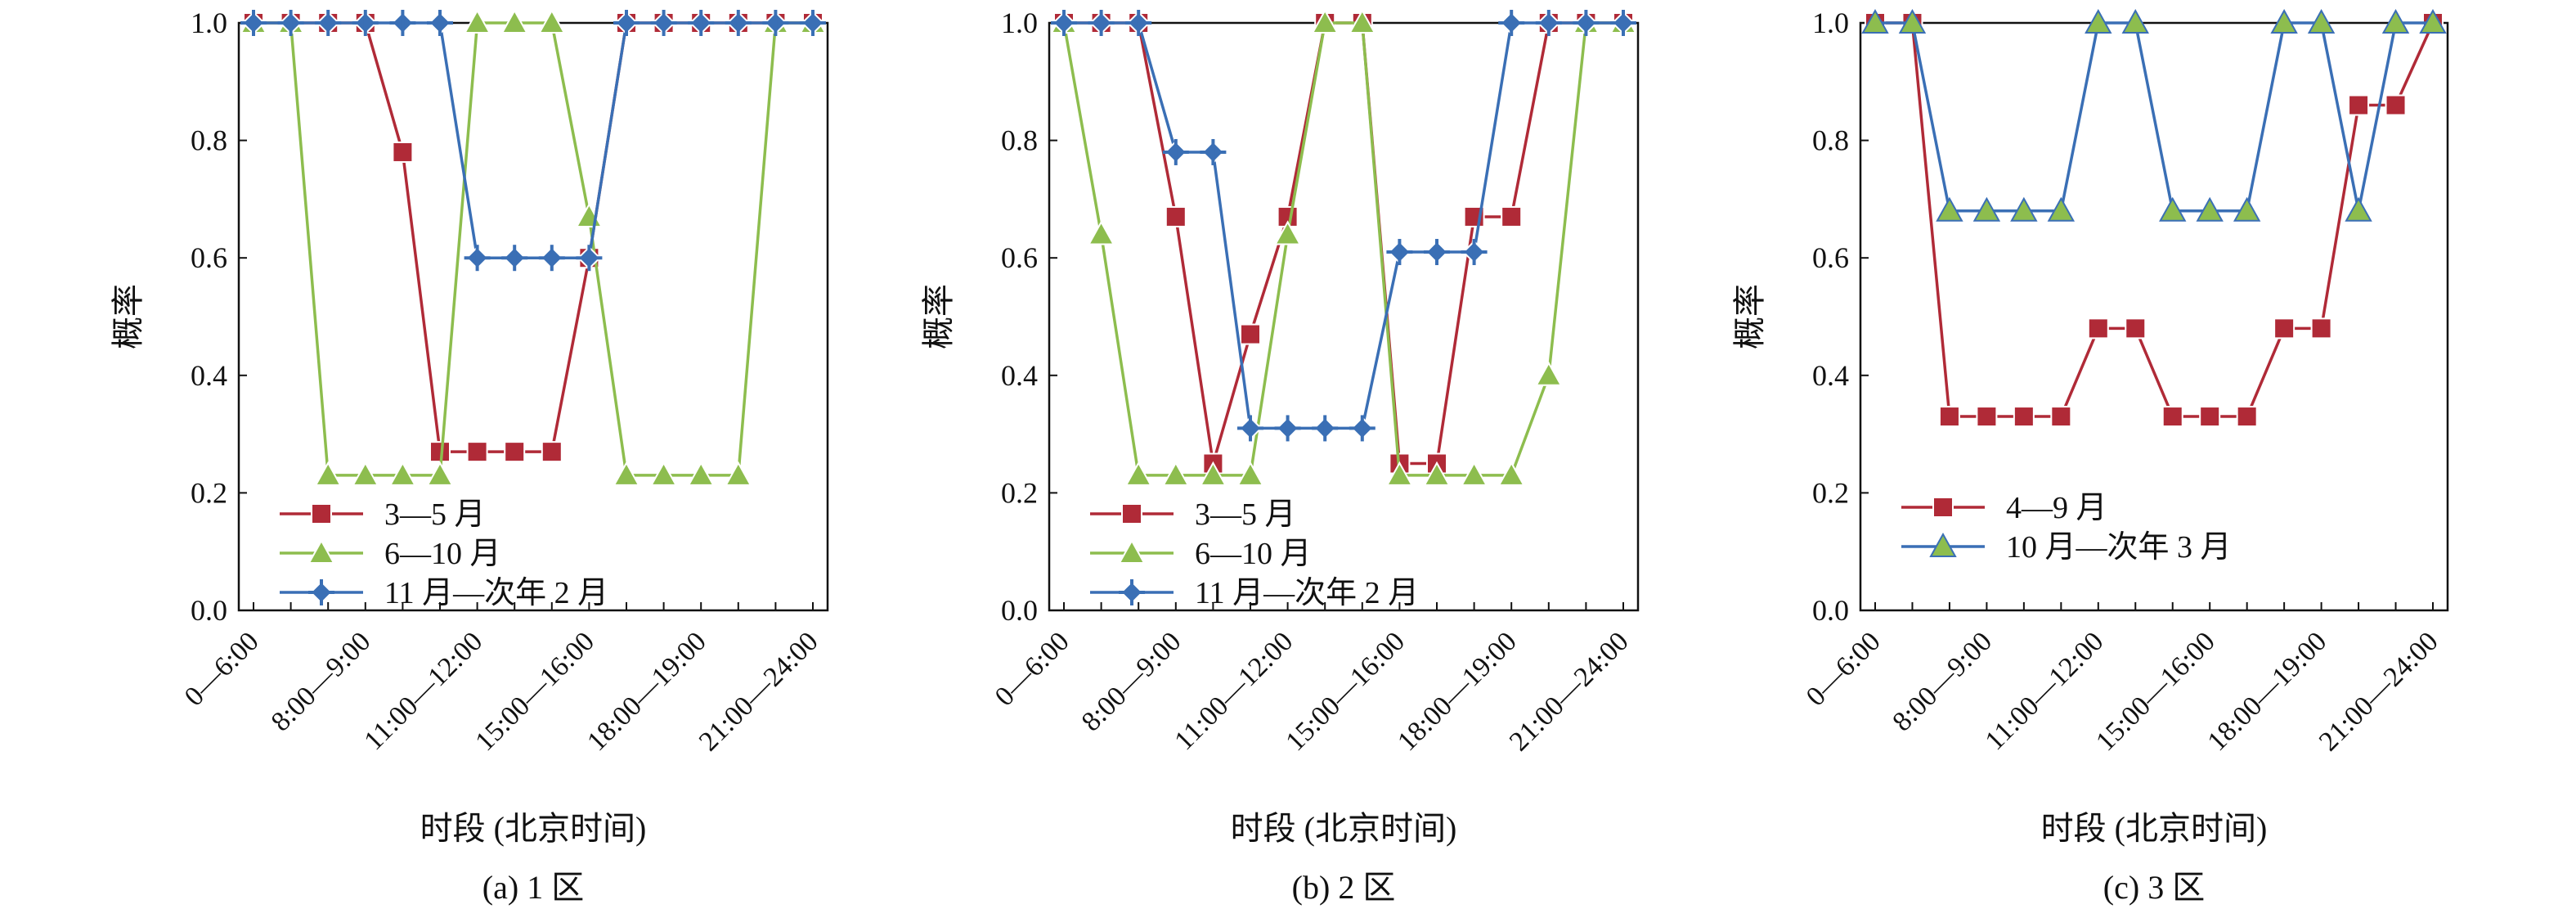 This screenshot has width=2576, height=918. I want to click on y-tick-label: 0.4, so click(209, 376).